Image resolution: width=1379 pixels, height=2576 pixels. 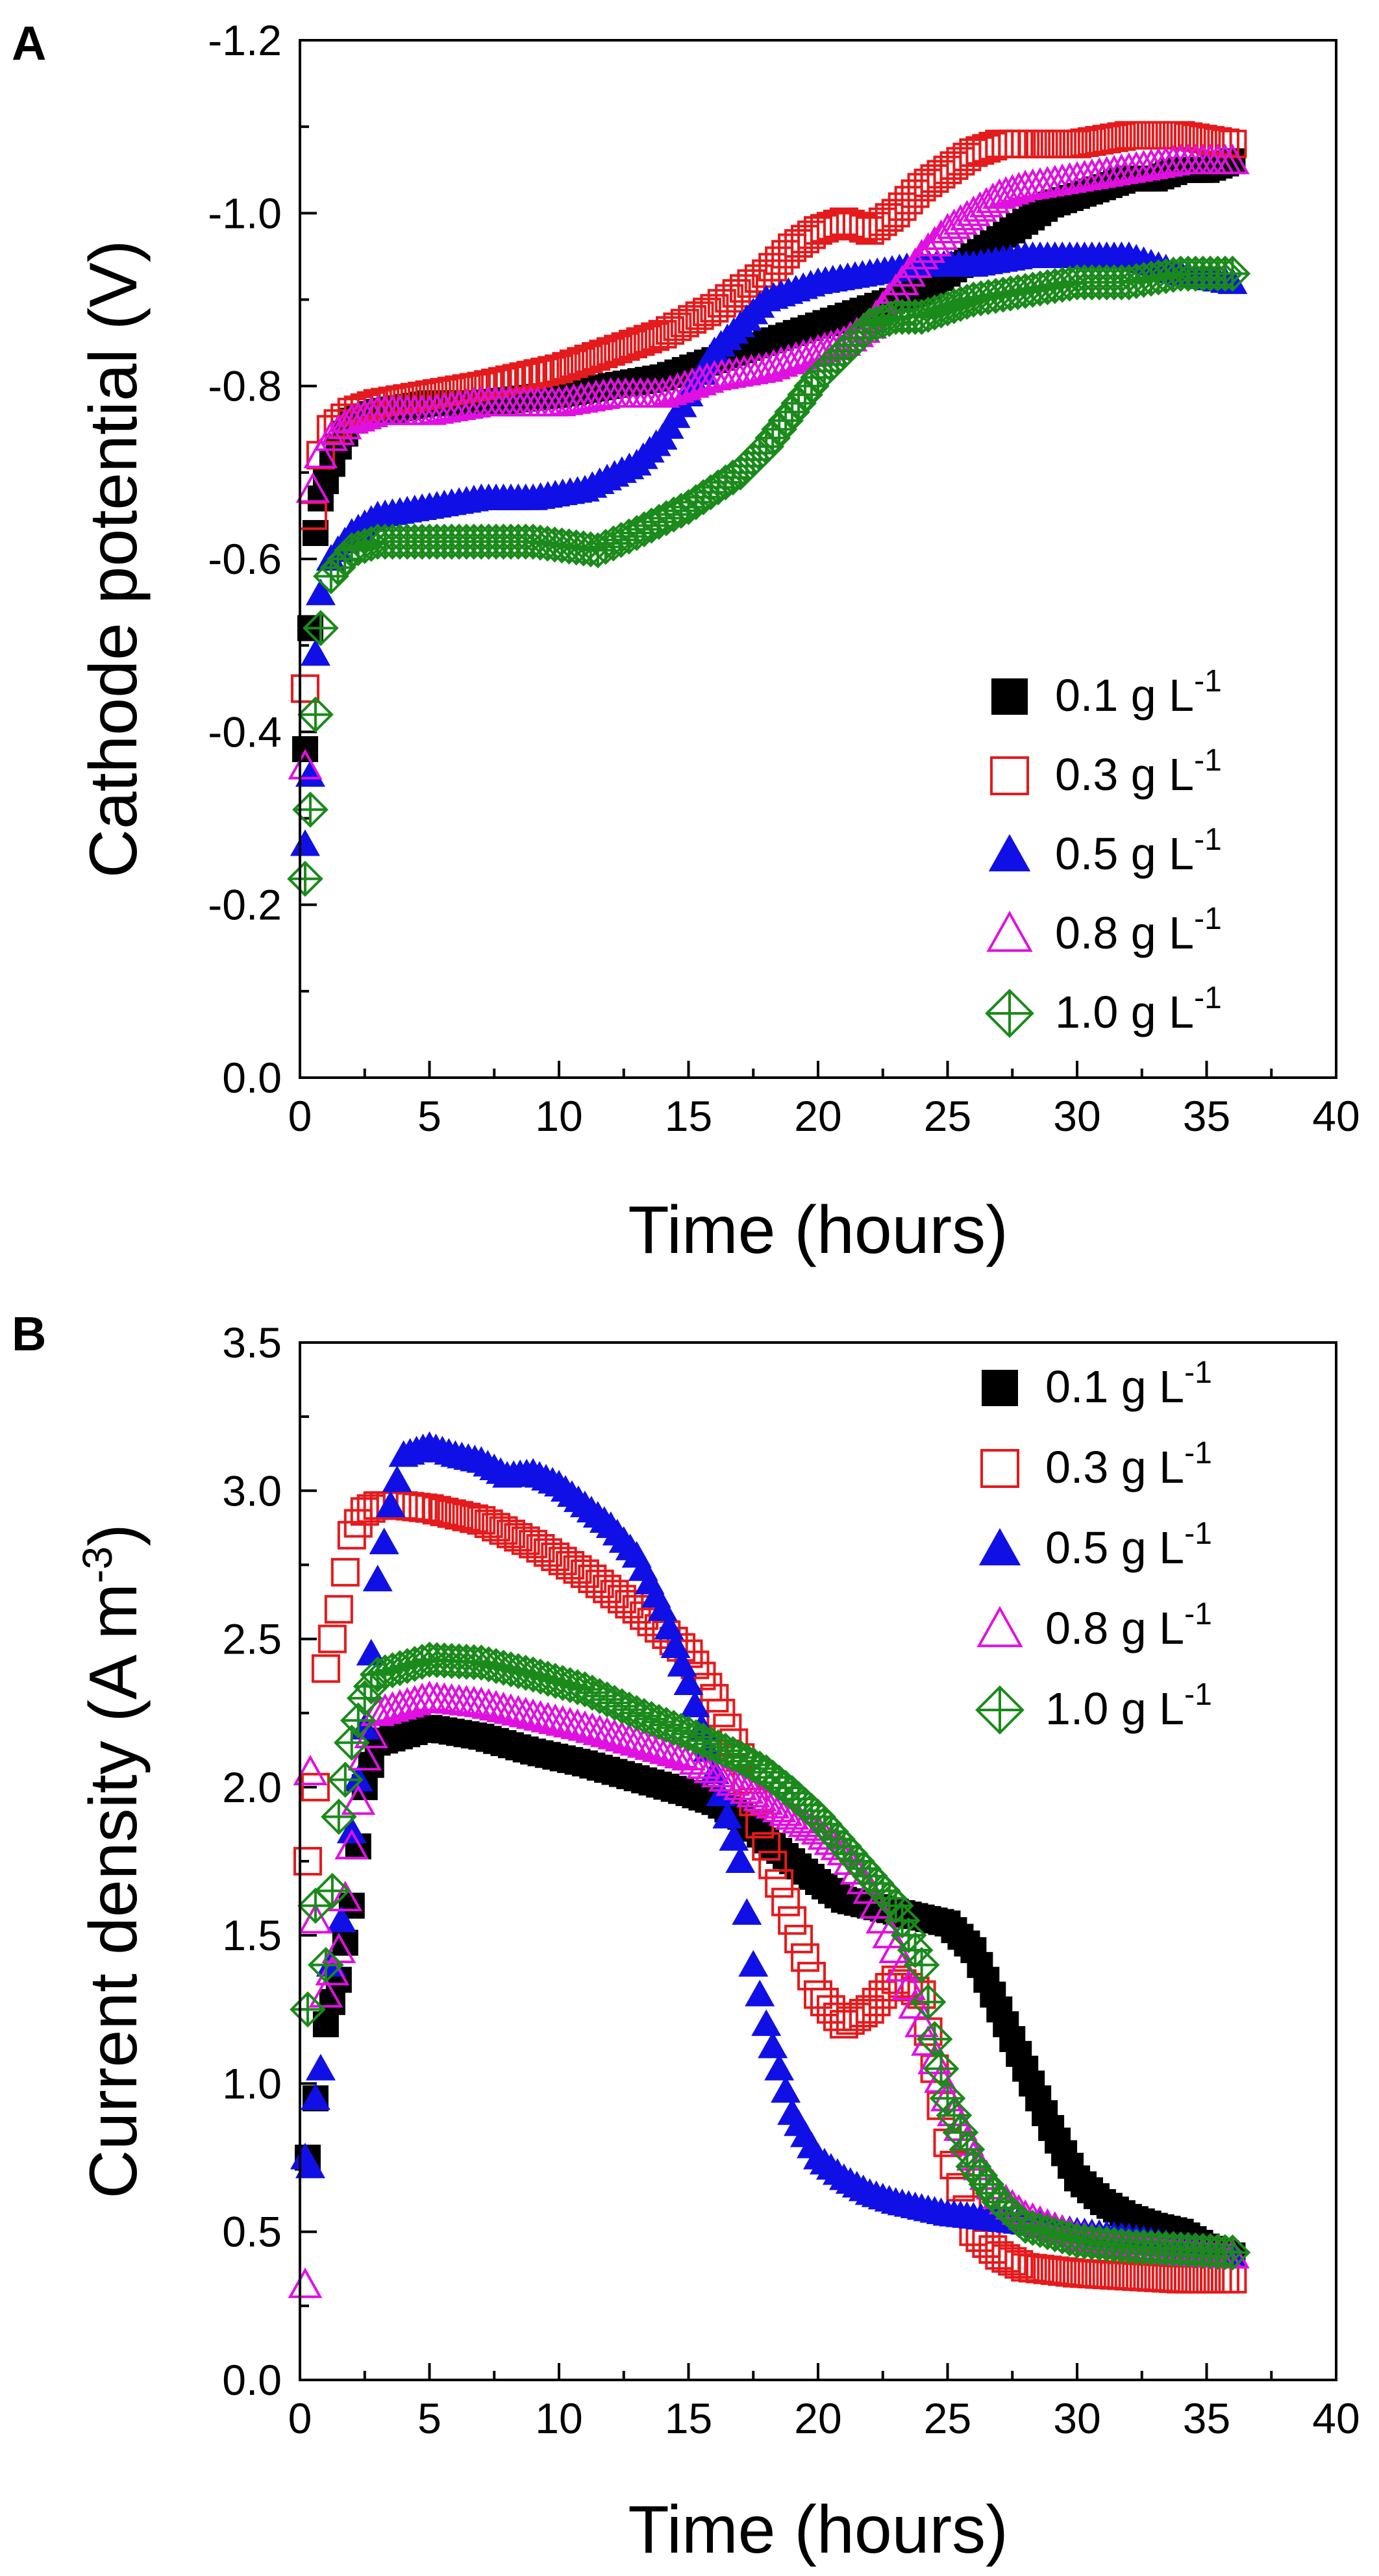 I want to click on panel-a-x-tick-label: 0, so click(x=300, y=1116).